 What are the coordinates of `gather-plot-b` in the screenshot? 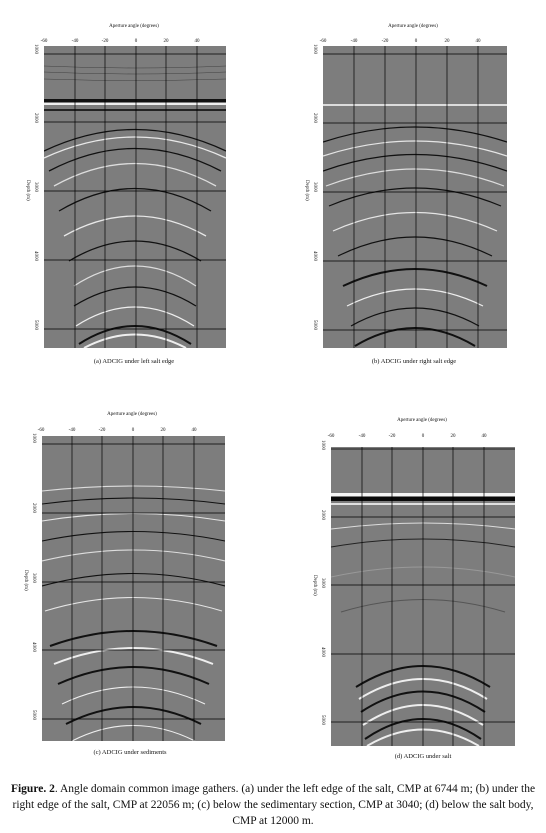 It's located at (415, 197).